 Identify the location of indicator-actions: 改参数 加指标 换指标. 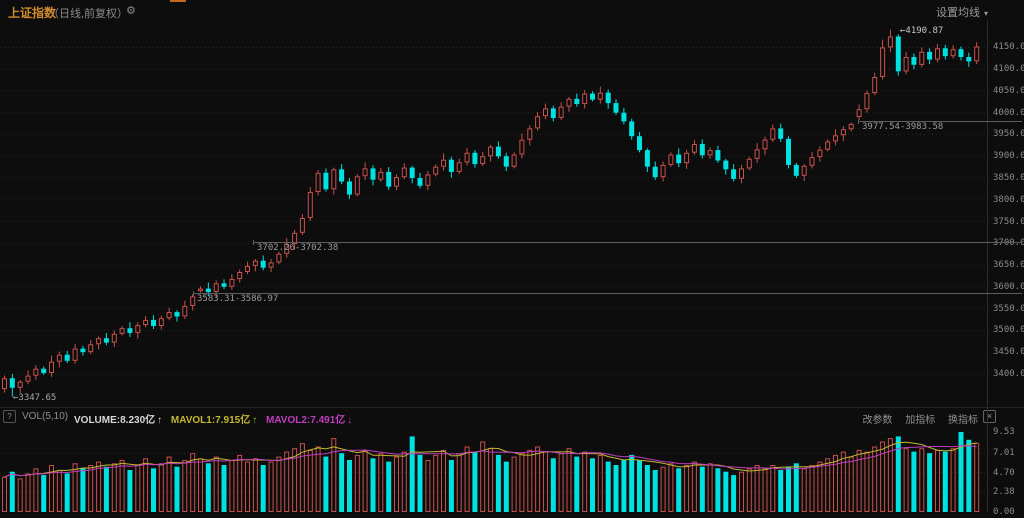
(915, 418).